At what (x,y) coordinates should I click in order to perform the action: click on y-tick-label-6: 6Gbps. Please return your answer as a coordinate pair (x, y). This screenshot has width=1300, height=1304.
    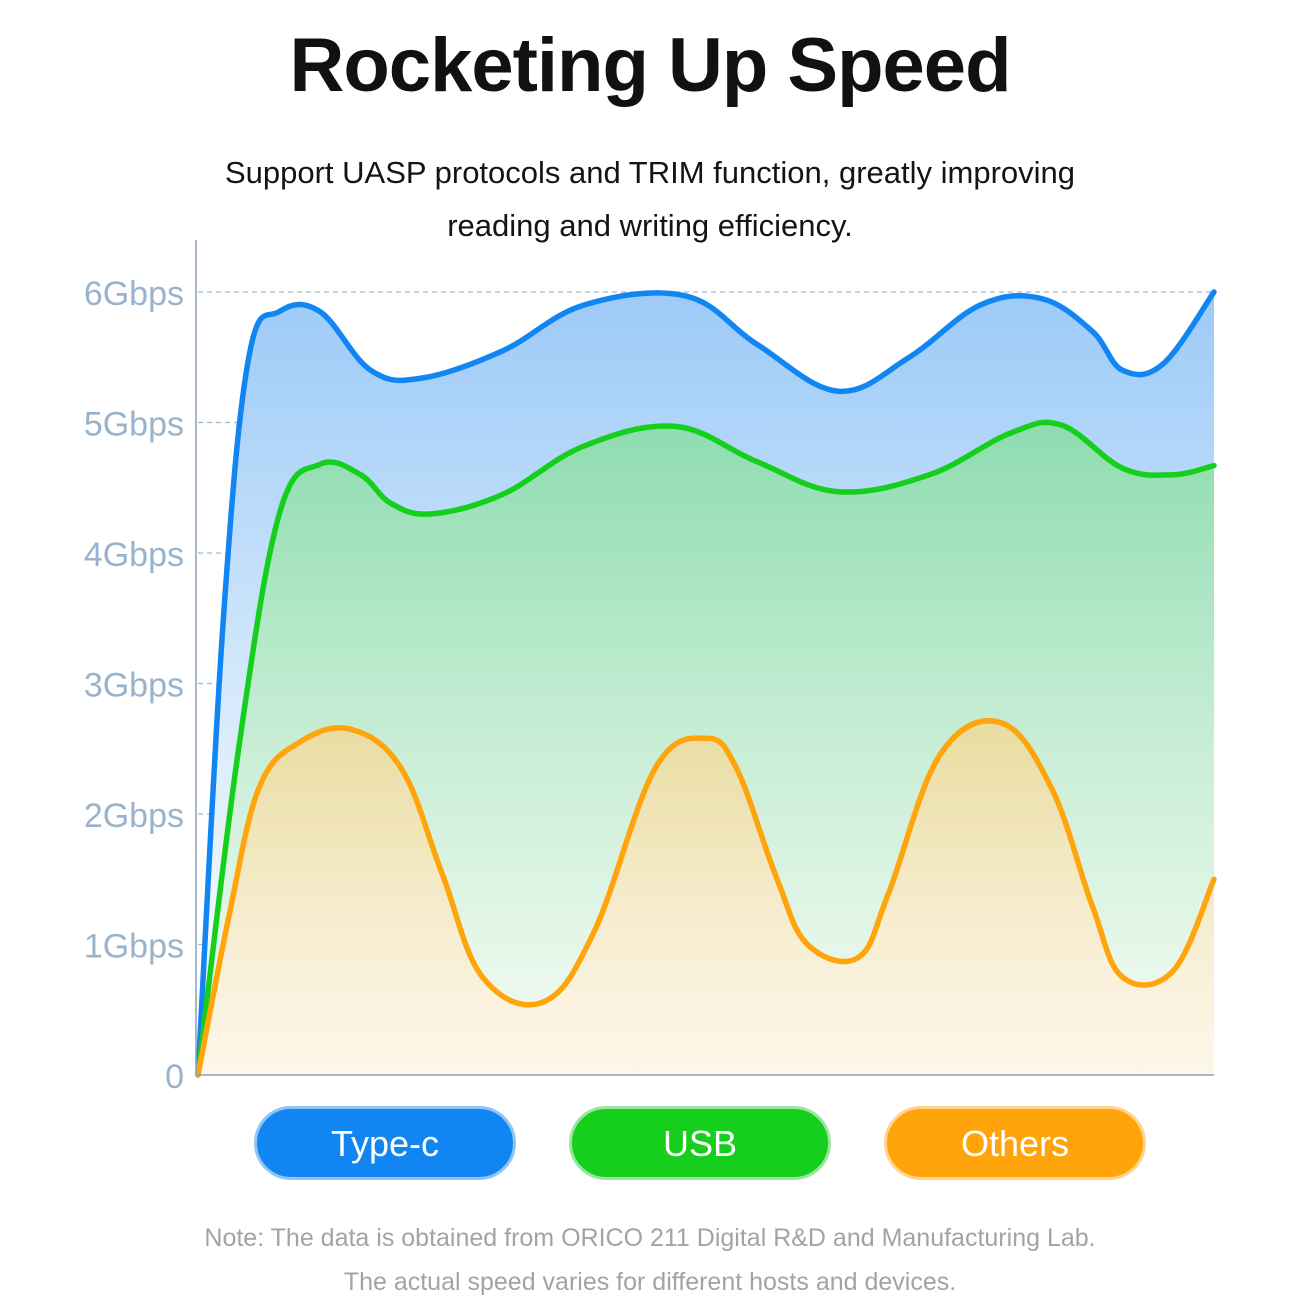
    Looking at the image, I should click on (134, 294).